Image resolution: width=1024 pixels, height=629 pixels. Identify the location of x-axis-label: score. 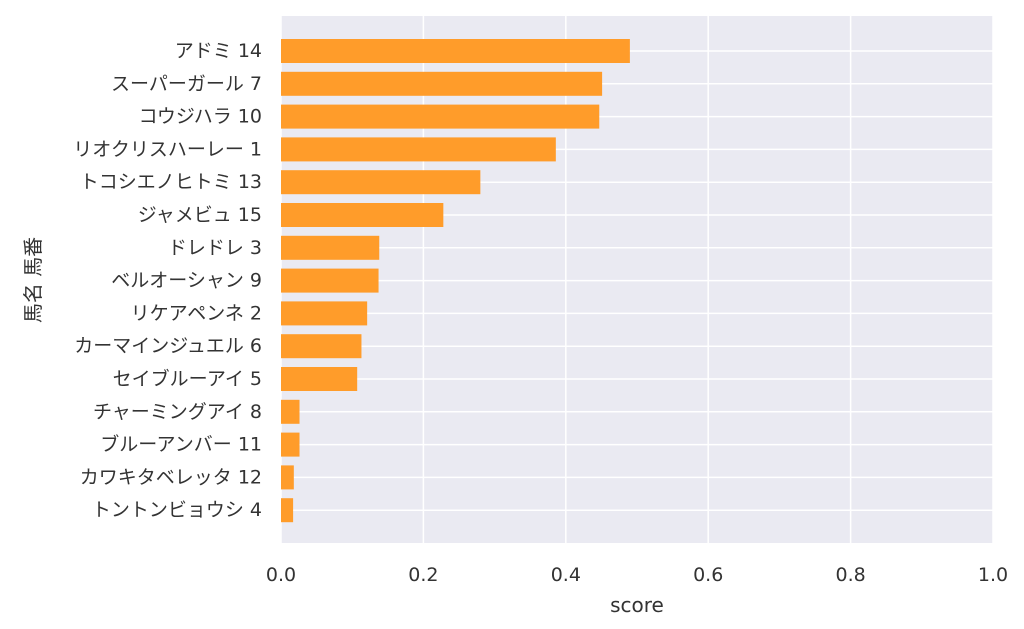
(637, 605).